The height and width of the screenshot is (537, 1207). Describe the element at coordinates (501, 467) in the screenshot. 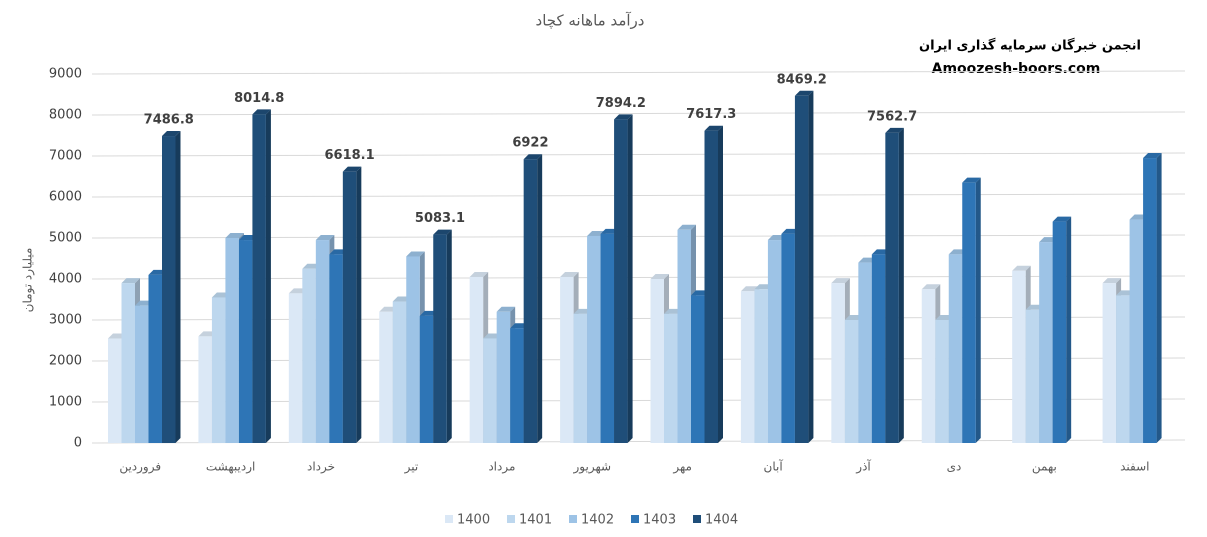

I see `x-tick-label: مرداد` at that location.